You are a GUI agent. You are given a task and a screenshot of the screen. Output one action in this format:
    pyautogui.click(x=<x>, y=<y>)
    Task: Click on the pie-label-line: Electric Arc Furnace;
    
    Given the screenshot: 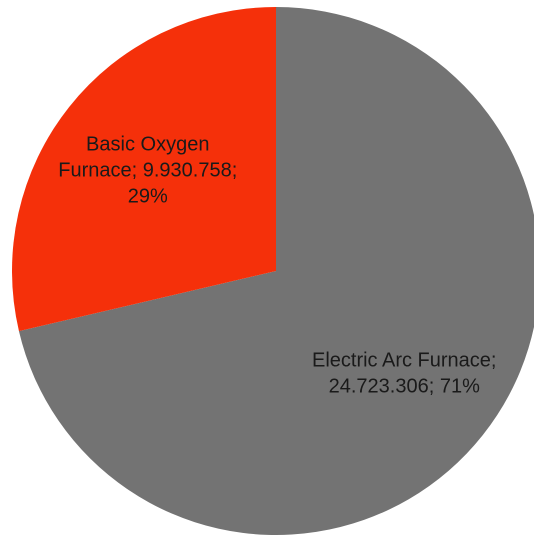 What is the action you would take?
    pyautogui.click(x=404, y=361)
    